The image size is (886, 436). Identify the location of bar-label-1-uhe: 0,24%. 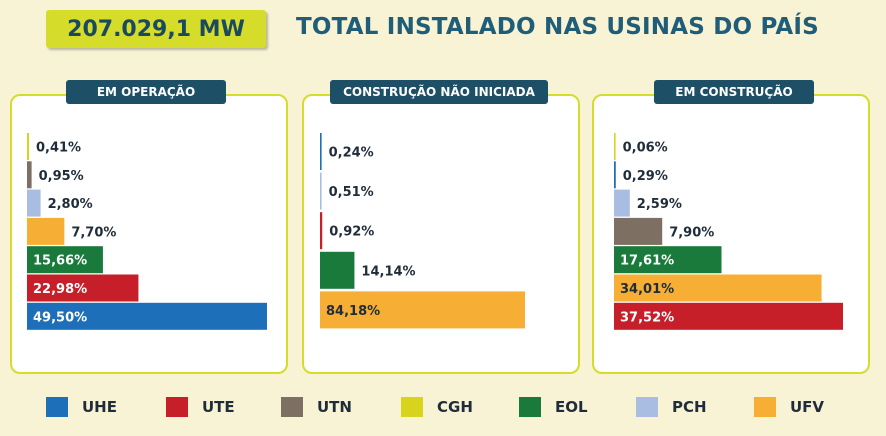
(351, 153).